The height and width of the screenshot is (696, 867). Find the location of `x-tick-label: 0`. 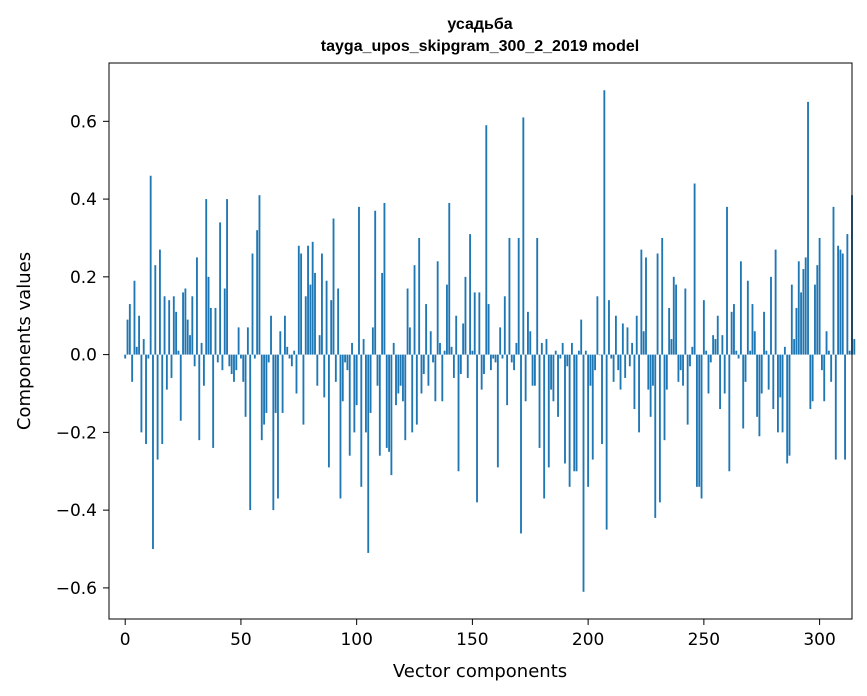

x-tick-label: 0 is located at coordinates (125, 640).